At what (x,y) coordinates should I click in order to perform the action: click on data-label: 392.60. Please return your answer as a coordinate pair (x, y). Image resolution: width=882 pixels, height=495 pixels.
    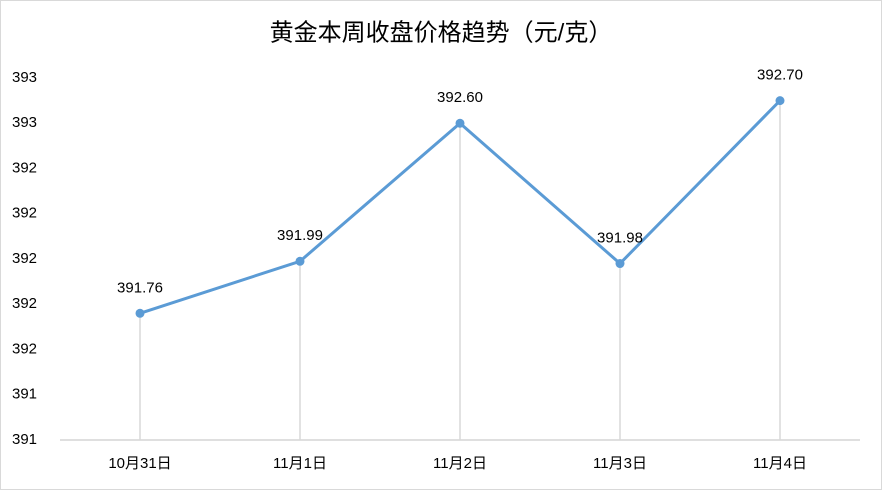
    Looking at the image, I should click on (460, 97).